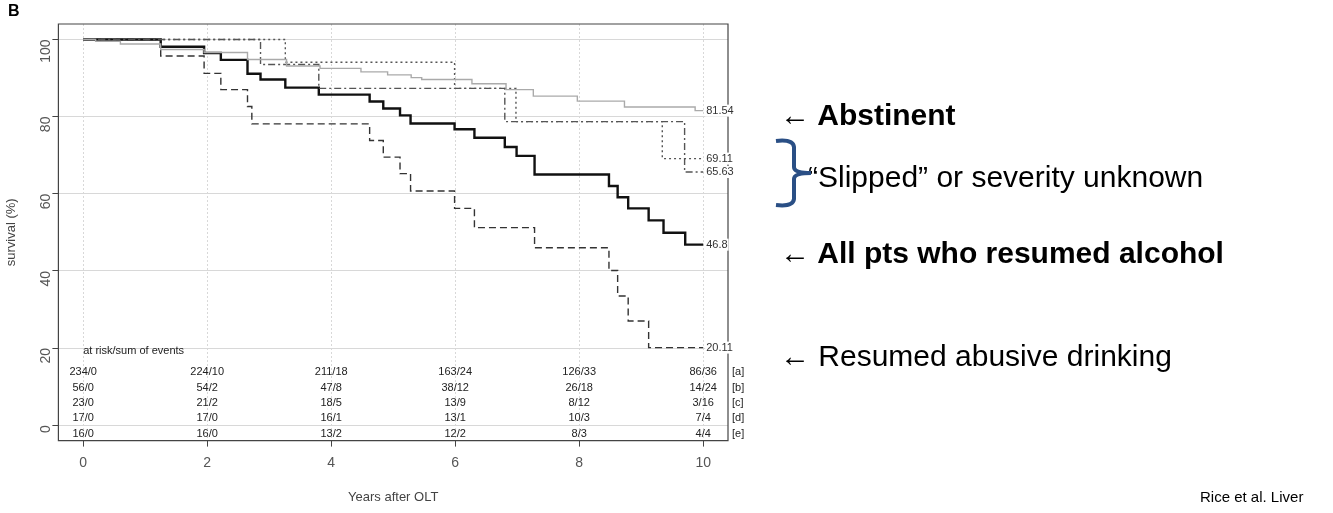 This screenshot has height=513, width=1333. Describe the element at coordinates (703, 386) in the screenshot. I see `annotation: 14/24` at that location.